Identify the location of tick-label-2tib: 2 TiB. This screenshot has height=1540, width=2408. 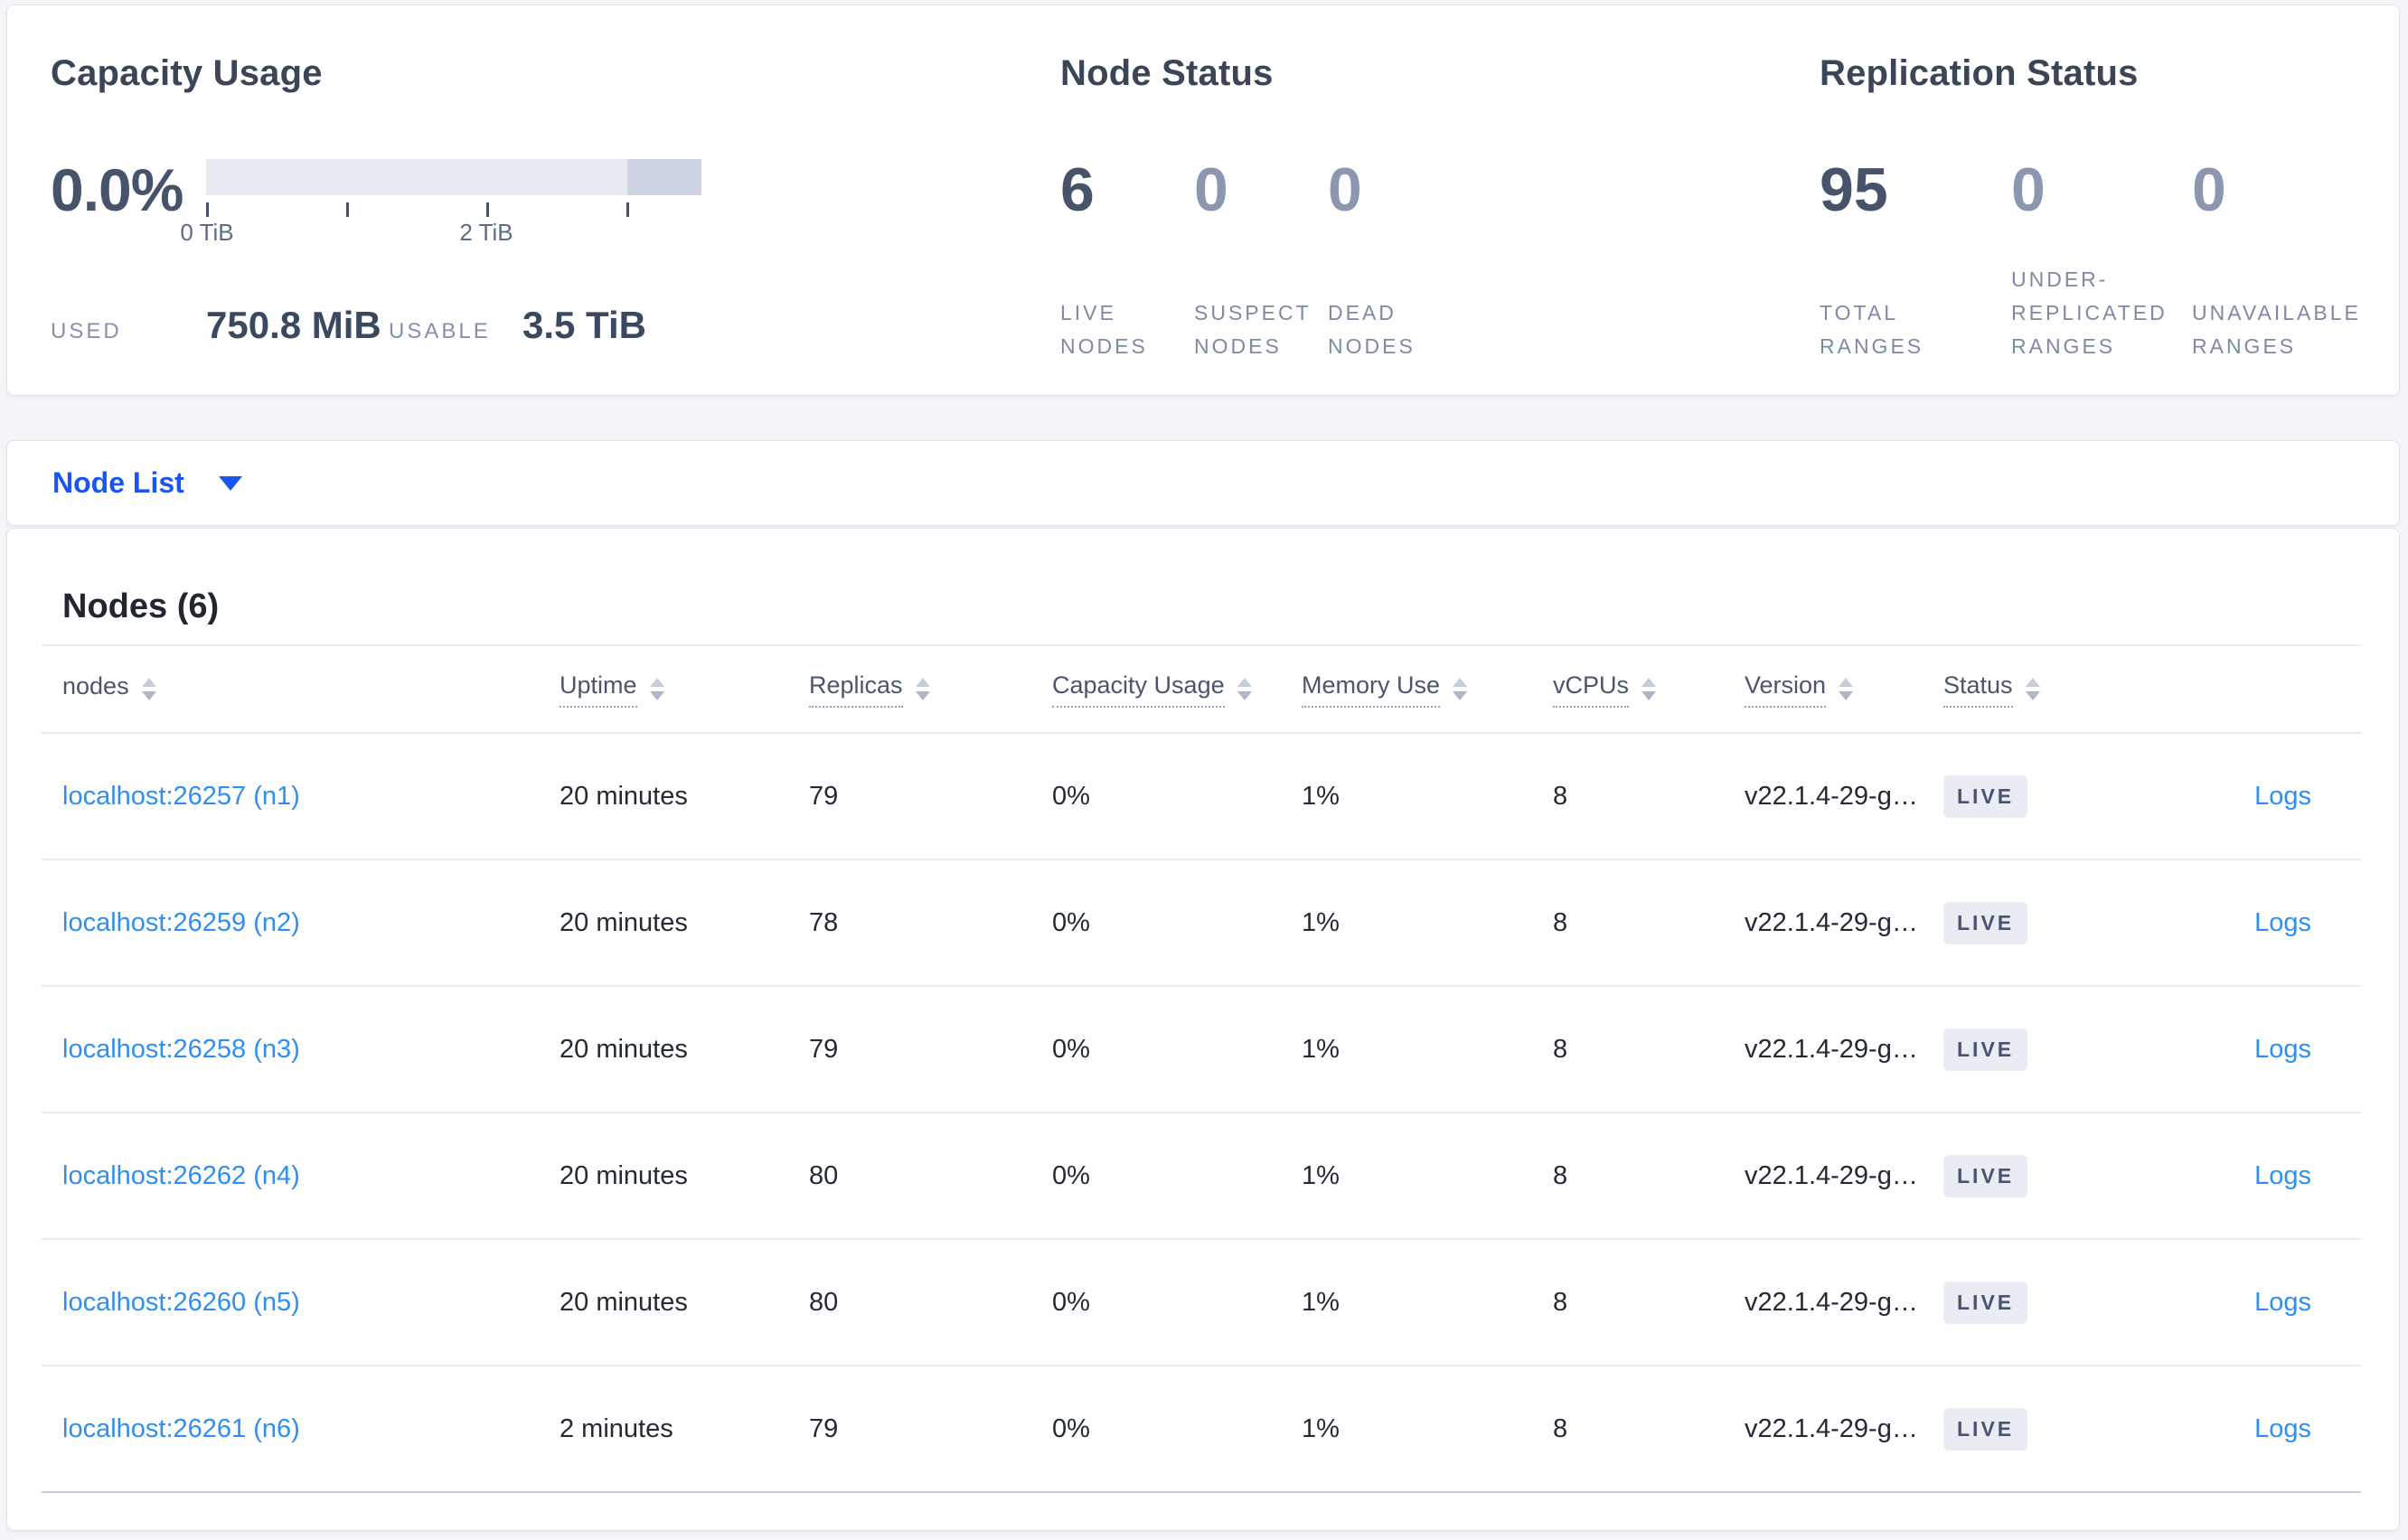
(486, 232).